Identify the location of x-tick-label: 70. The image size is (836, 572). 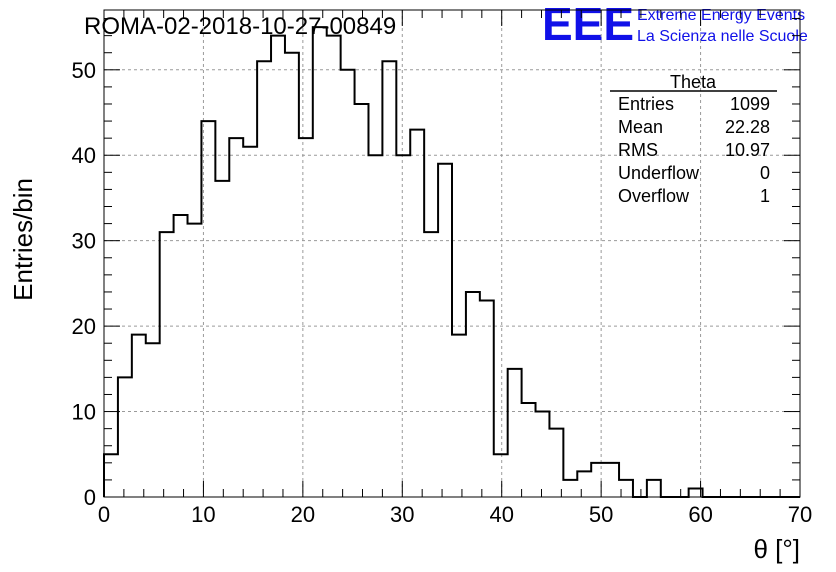
(800, 514).